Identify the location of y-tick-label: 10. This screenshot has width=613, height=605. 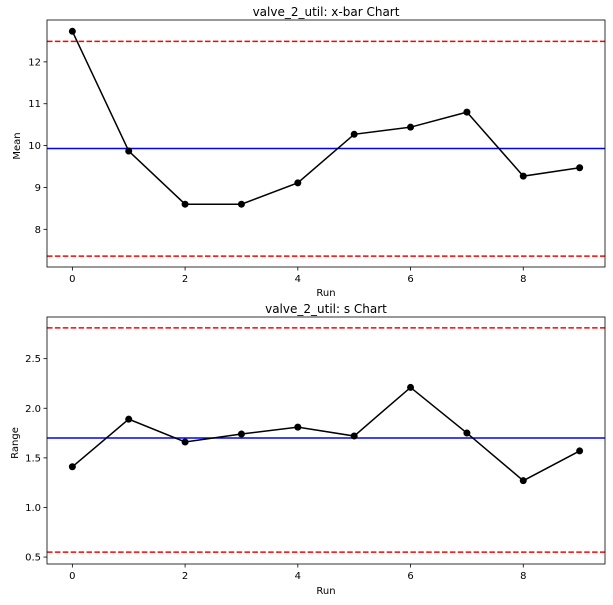
(34, 146).